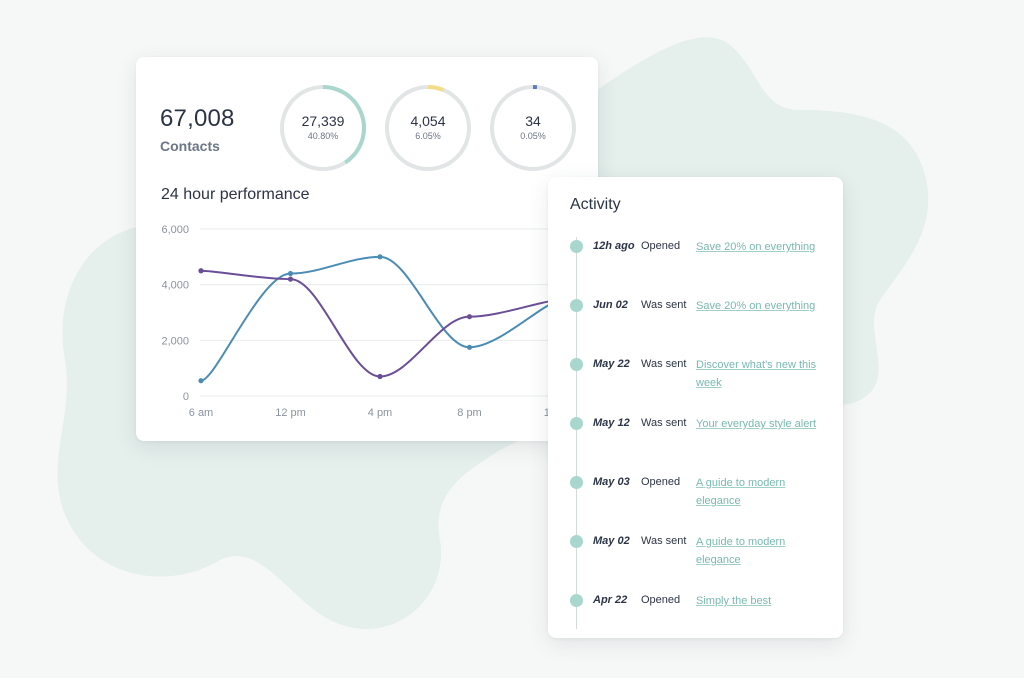 The image size is (1024, 678). I want to click on x-tick-label: 4 pm, so click(380, 413).